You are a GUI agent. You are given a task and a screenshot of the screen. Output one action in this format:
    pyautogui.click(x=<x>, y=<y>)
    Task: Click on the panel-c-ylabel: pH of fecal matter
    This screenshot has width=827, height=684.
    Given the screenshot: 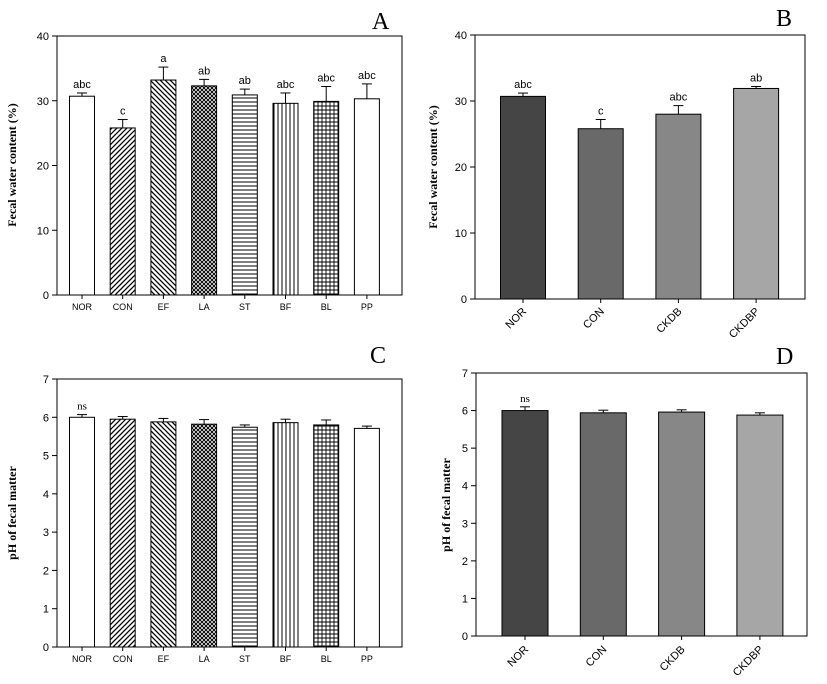 What is the action you would take?
    pyautogui.click(x=12, y=513)
    